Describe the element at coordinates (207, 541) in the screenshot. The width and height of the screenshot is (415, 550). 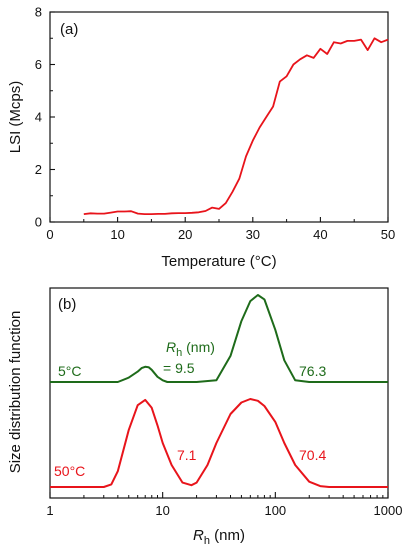
I see `panel-b-x-axis-title-sub: h` at that location.